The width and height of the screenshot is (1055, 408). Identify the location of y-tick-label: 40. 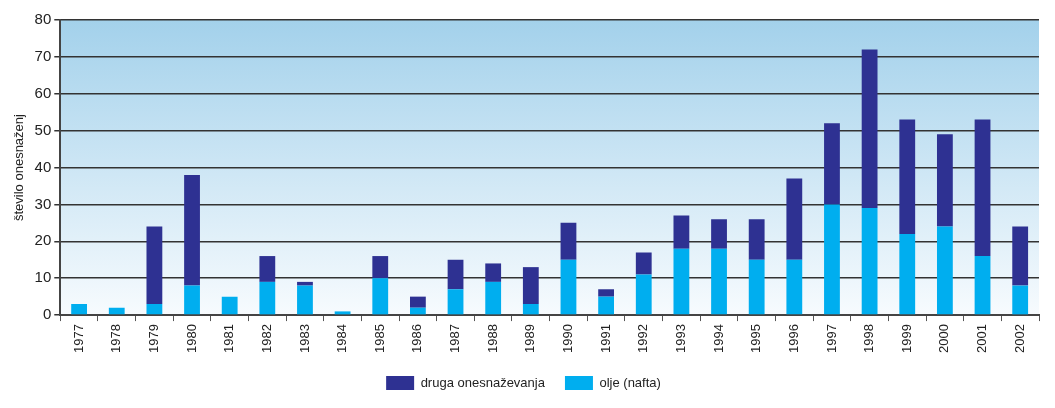
(43, 166).